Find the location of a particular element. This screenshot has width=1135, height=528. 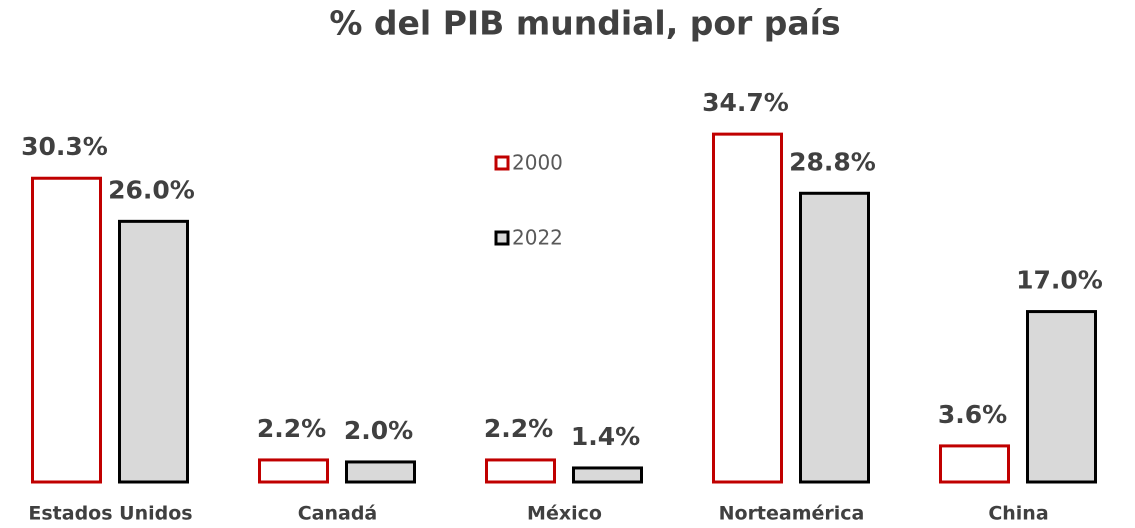

value-label: 28.8% is located at coordinates (832, 161).